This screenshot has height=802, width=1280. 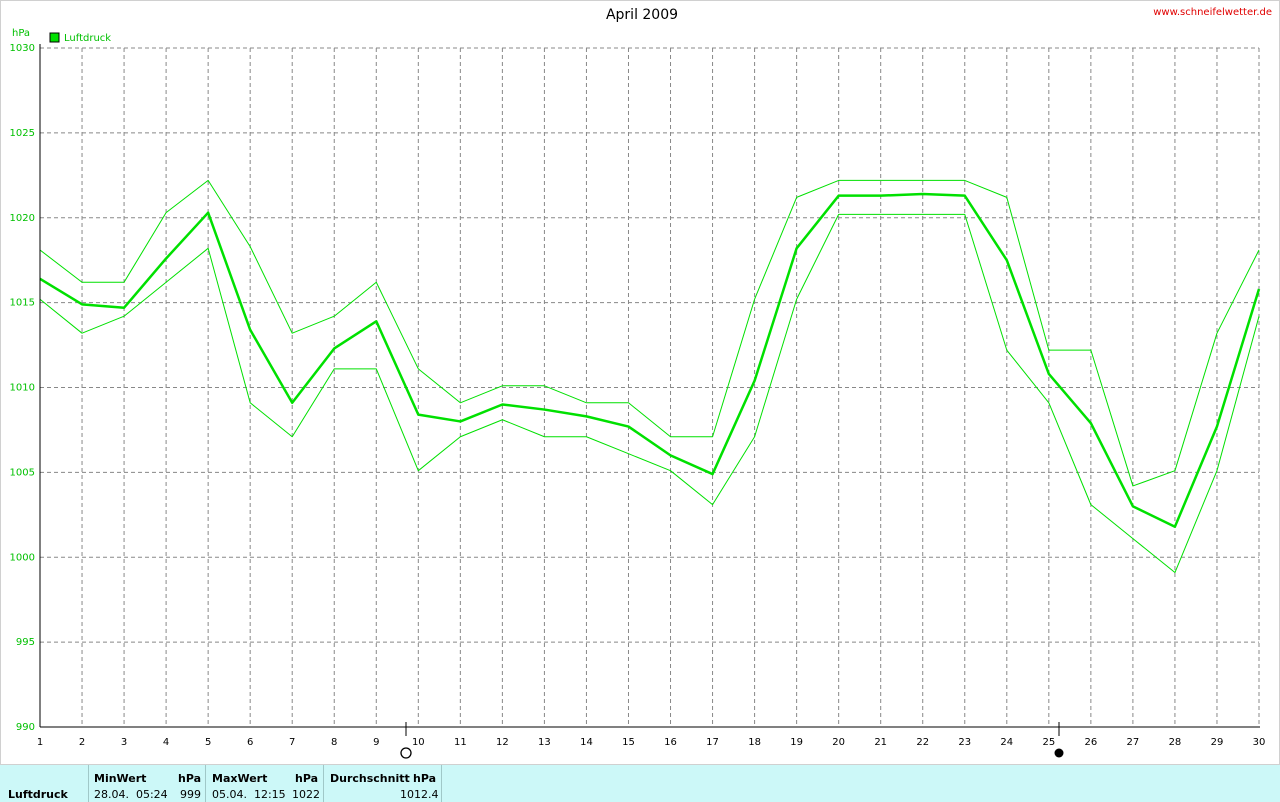 I want to click on x-tick-label: 8, so click(x=334, y=742).